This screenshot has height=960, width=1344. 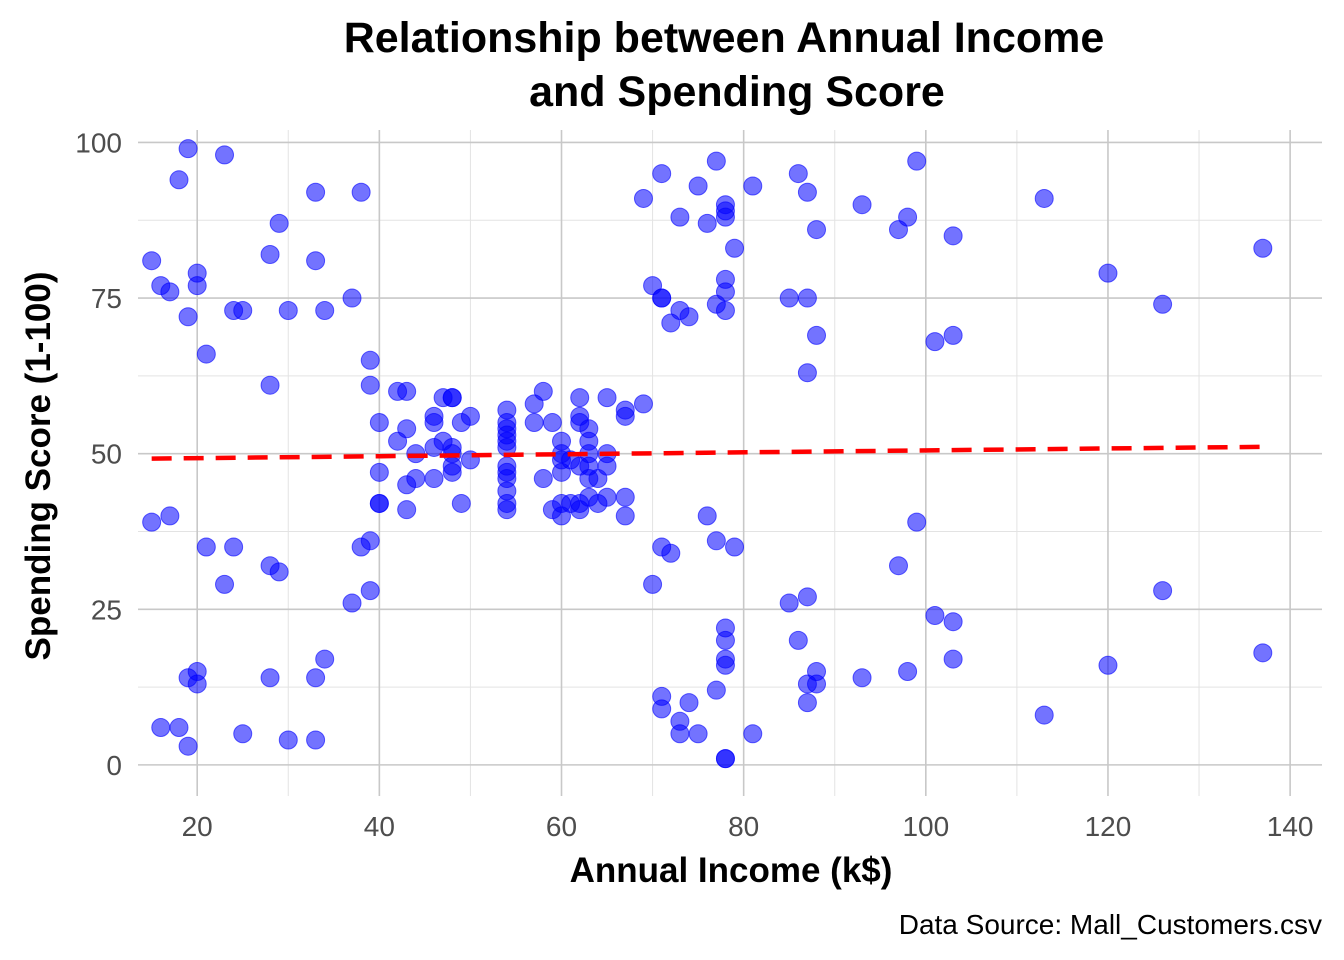 What do you see at coordinates (737, 92) in the screenshot?
I see `chart-title-line-2: and Spending Score` at bounding box center [737, 92].